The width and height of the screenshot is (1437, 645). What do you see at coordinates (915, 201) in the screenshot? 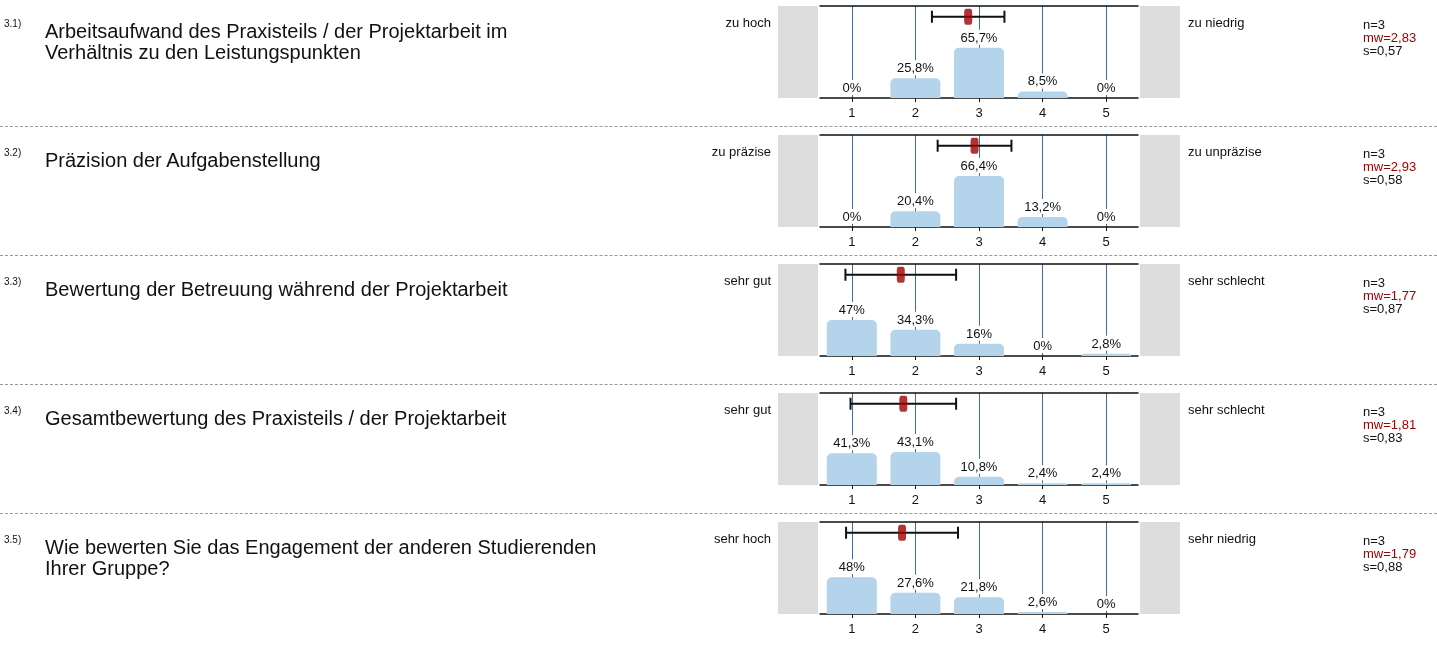
I see `data-label: 20,4%` at bounding box center [915, 201].